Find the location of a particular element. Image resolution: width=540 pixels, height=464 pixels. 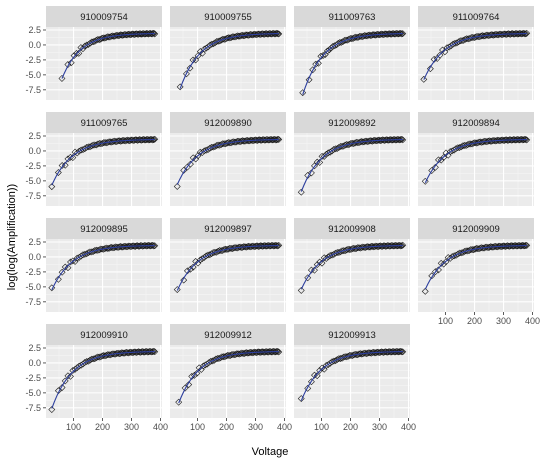

y-tick-label: -7.5 is located at coordinates (33, 90).